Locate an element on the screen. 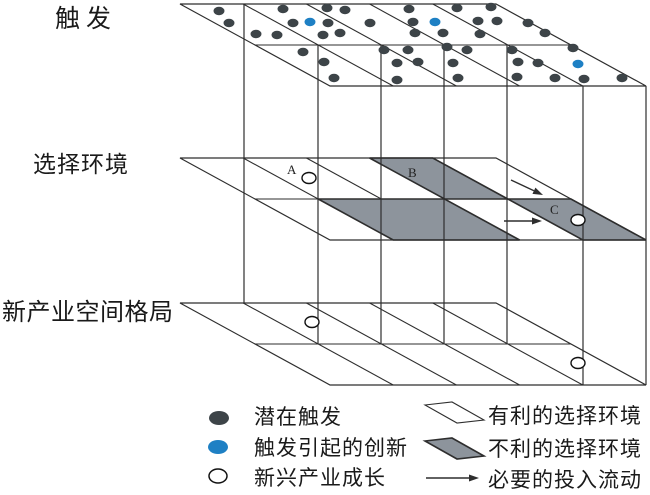 The height and width of the screenshot is (495, 650). legend-industry-growth-label: 新兴产业成长 is located at coordinates (320, 478).